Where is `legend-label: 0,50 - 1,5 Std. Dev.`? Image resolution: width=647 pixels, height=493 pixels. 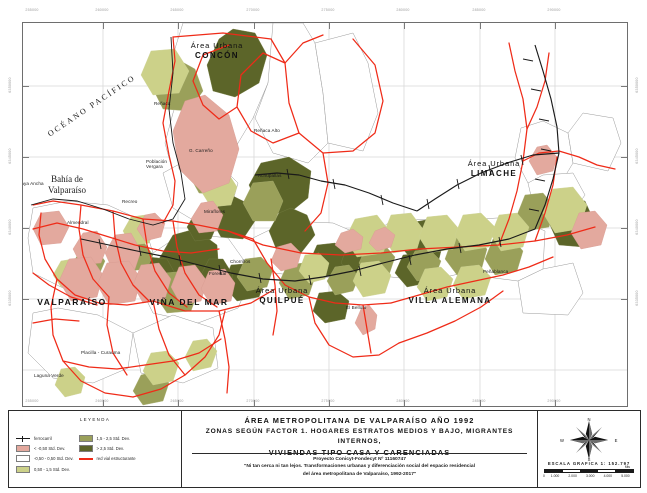
legend-label: 0,50 - 1,5 Std. Dev. is located at coordinates (52, 469).